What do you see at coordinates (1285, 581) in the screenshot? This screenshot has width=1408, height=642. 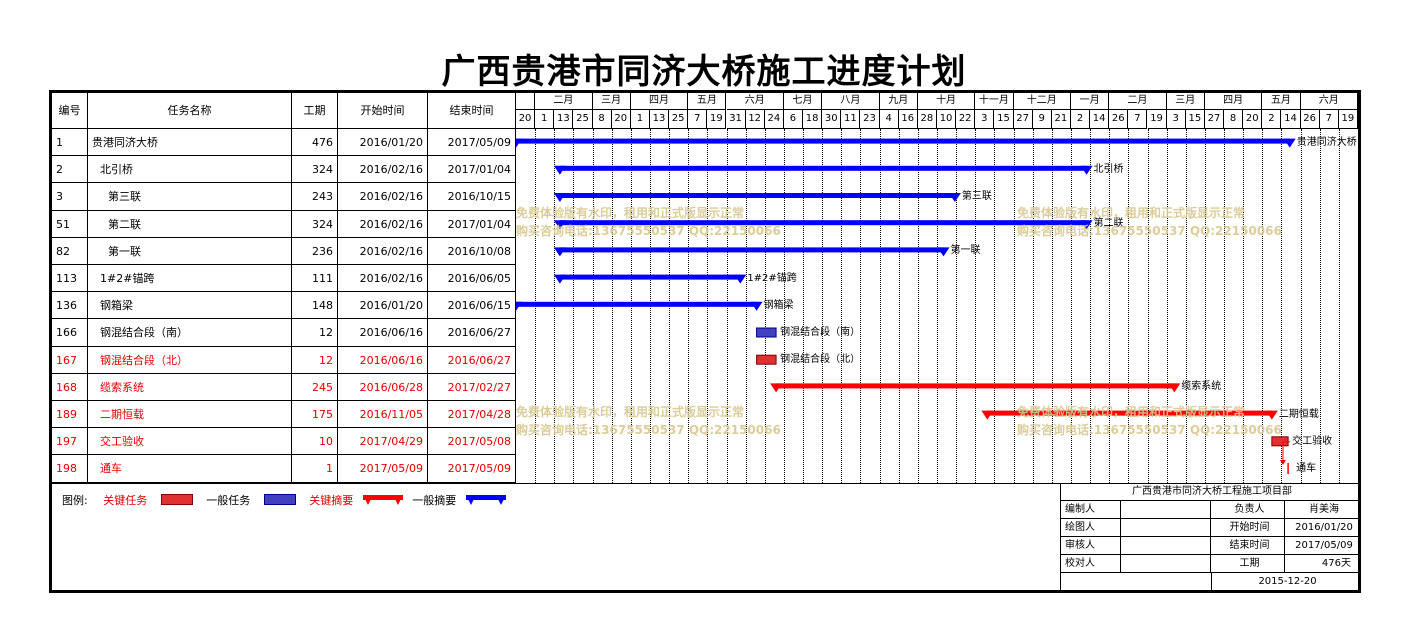 I see `info-date: 2015-12-20` at bounding box center [1285, 581].